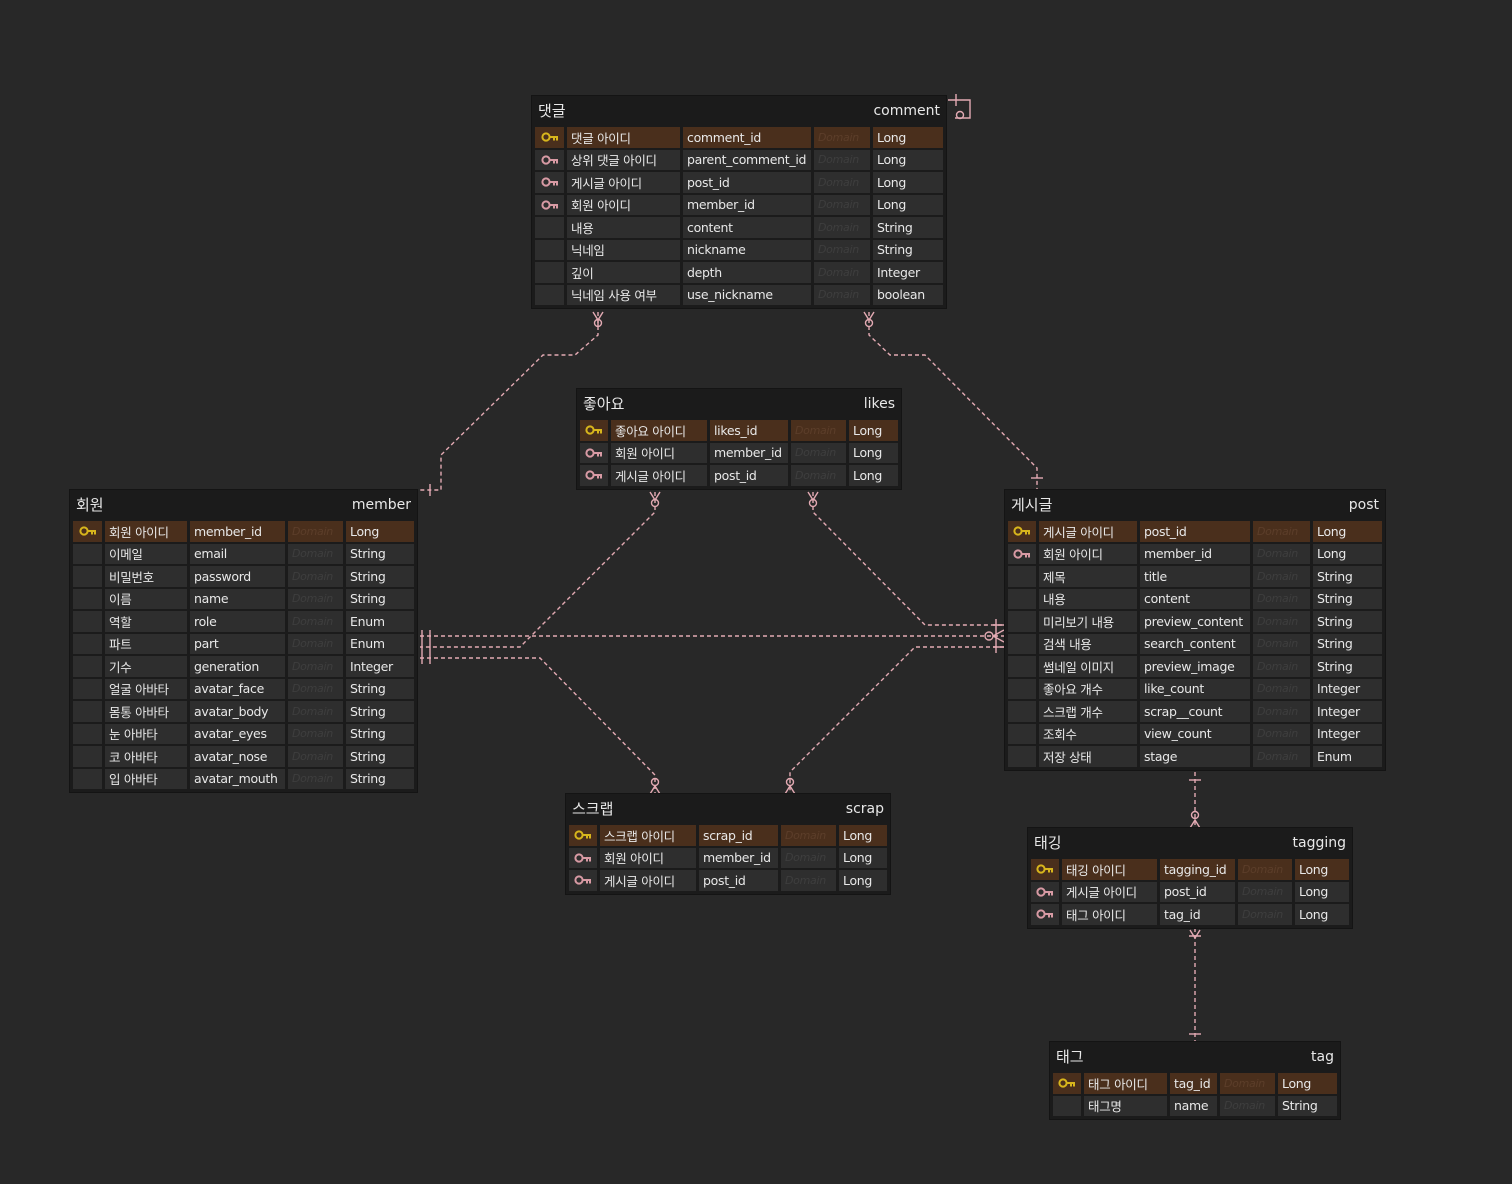  What do you see at coordinates (243, 553) in the screenshot?
I see `attribute-row: 이메일 email Domain String` at bounding box center [243, 553].